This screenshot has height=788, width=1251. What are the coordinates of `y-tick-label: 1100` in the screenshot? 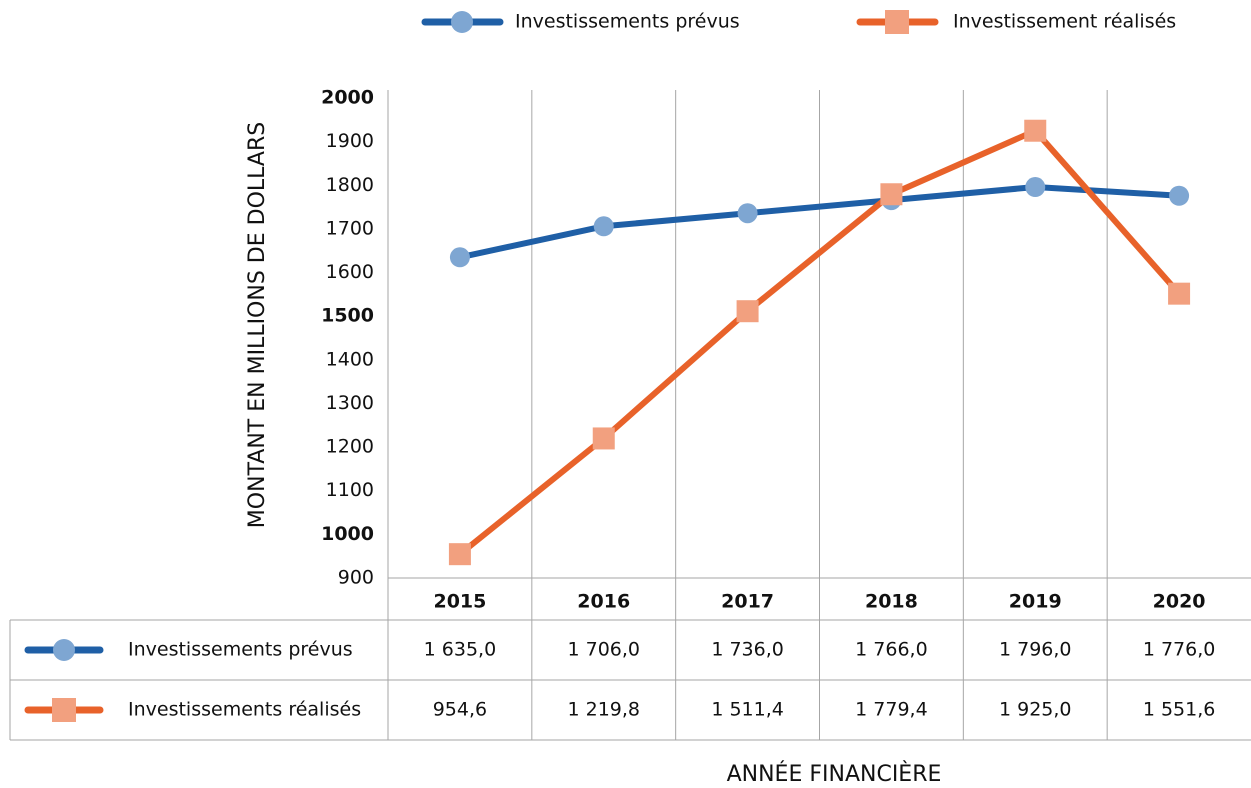 It's located at (350, 490).